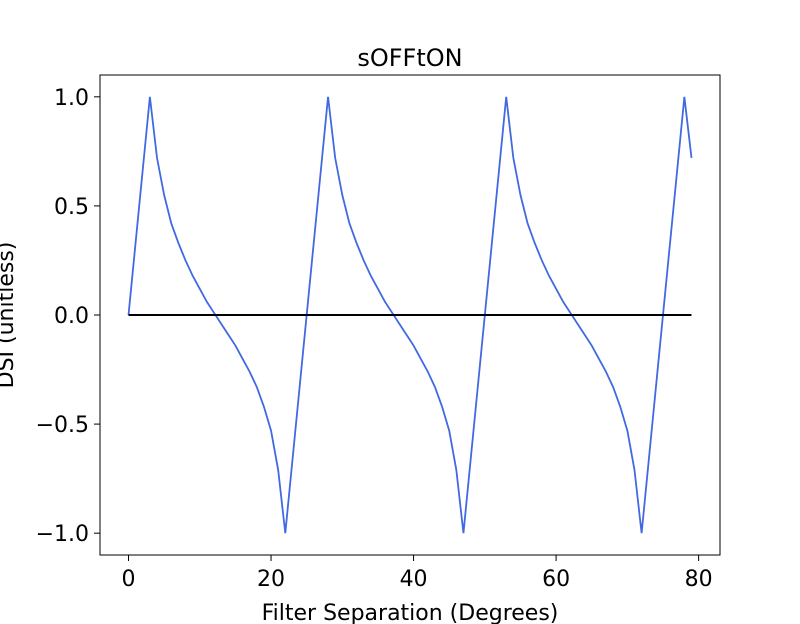 The height and width of the screenshot is (624, 800). Describe the element at coordinates (699, 579) in the screenshot. I see `x-tick-label: 80` at that location.